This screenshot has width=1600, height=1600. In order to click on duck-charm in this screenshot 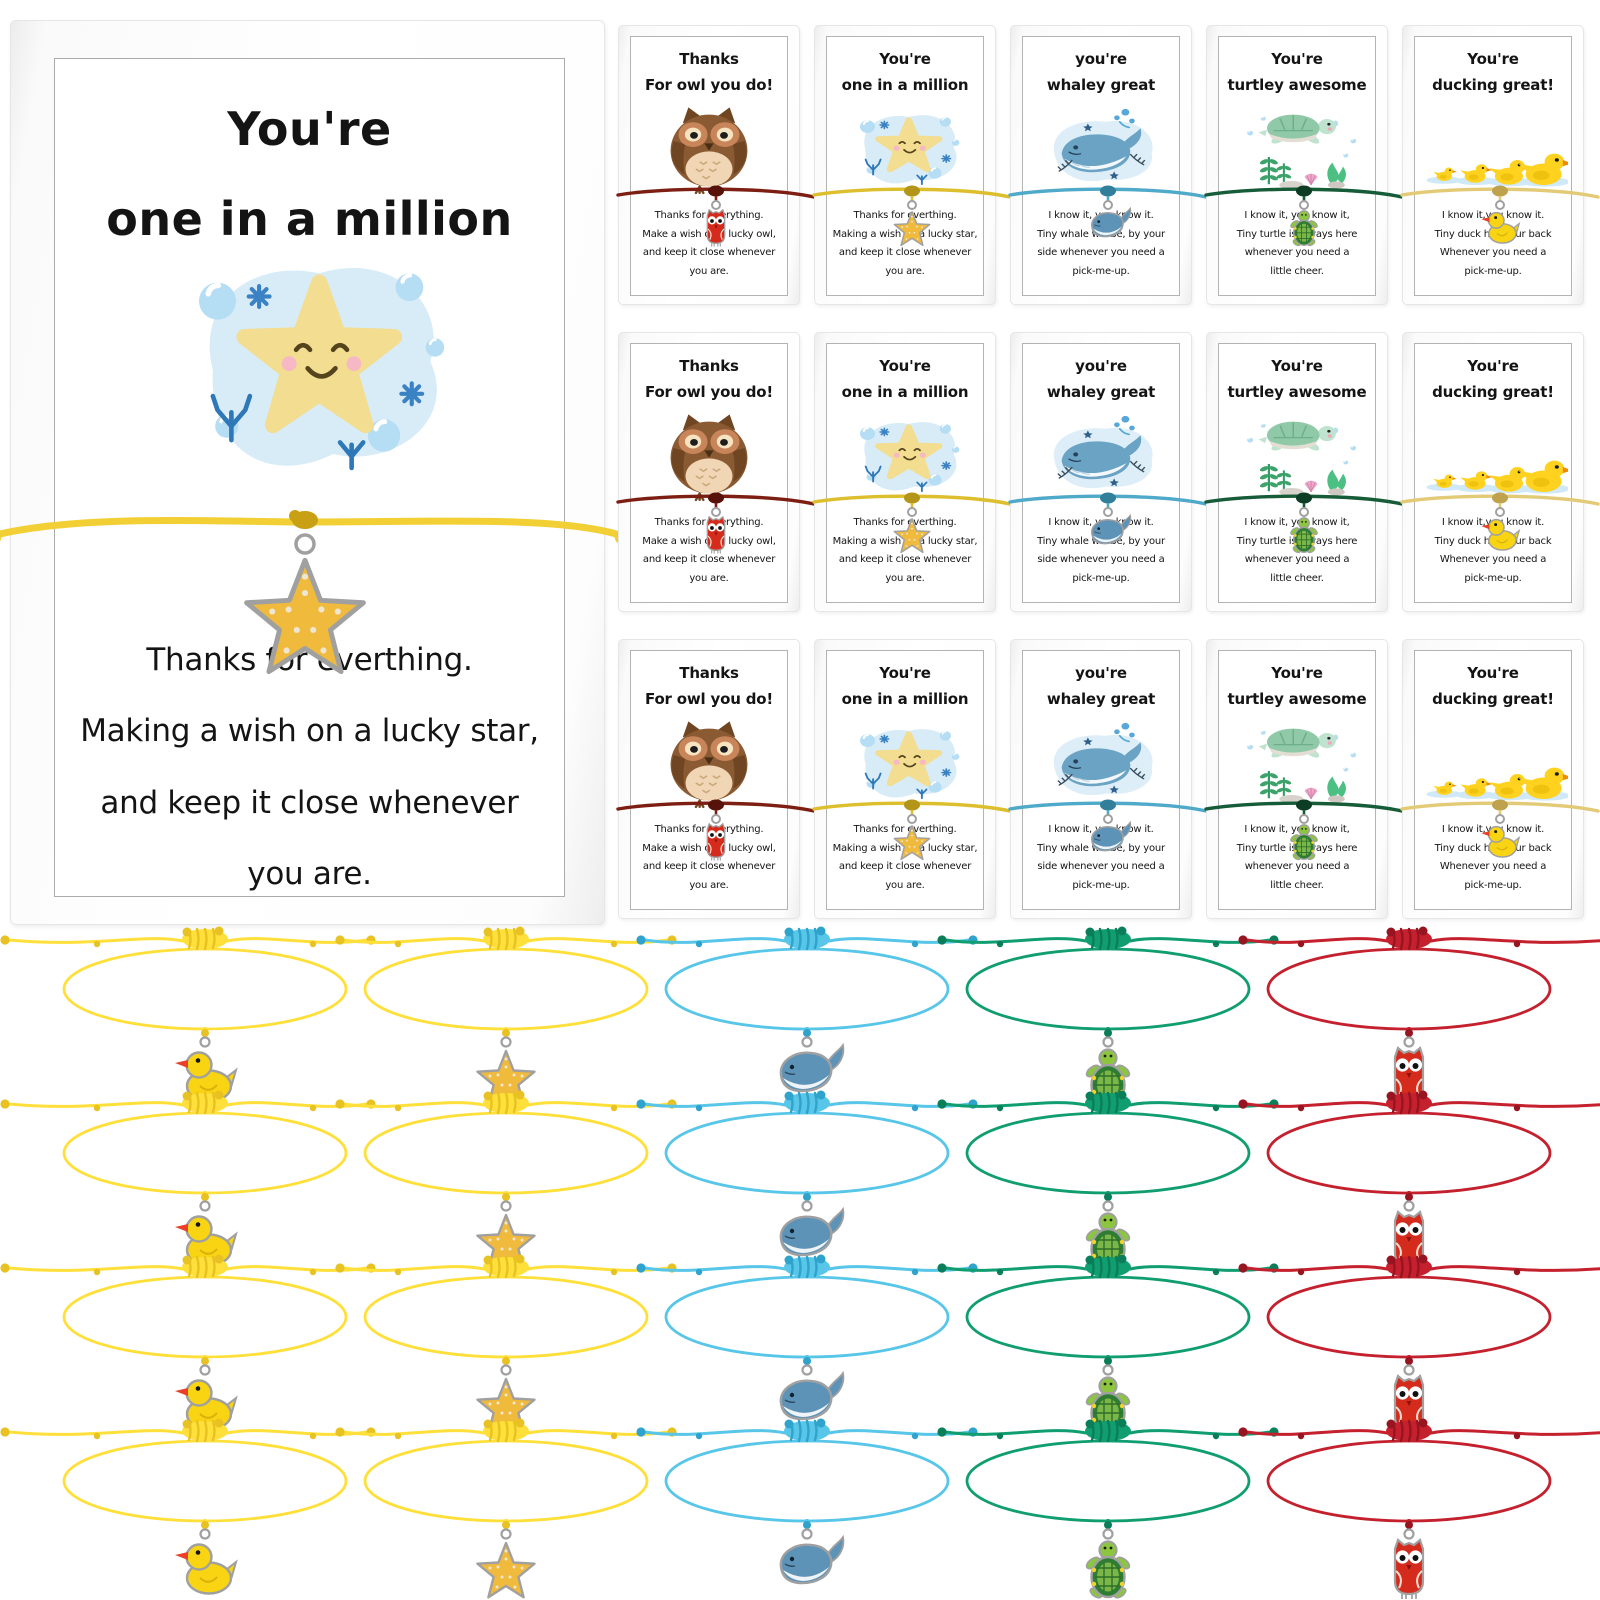, I will do `click(206, 1569)`.